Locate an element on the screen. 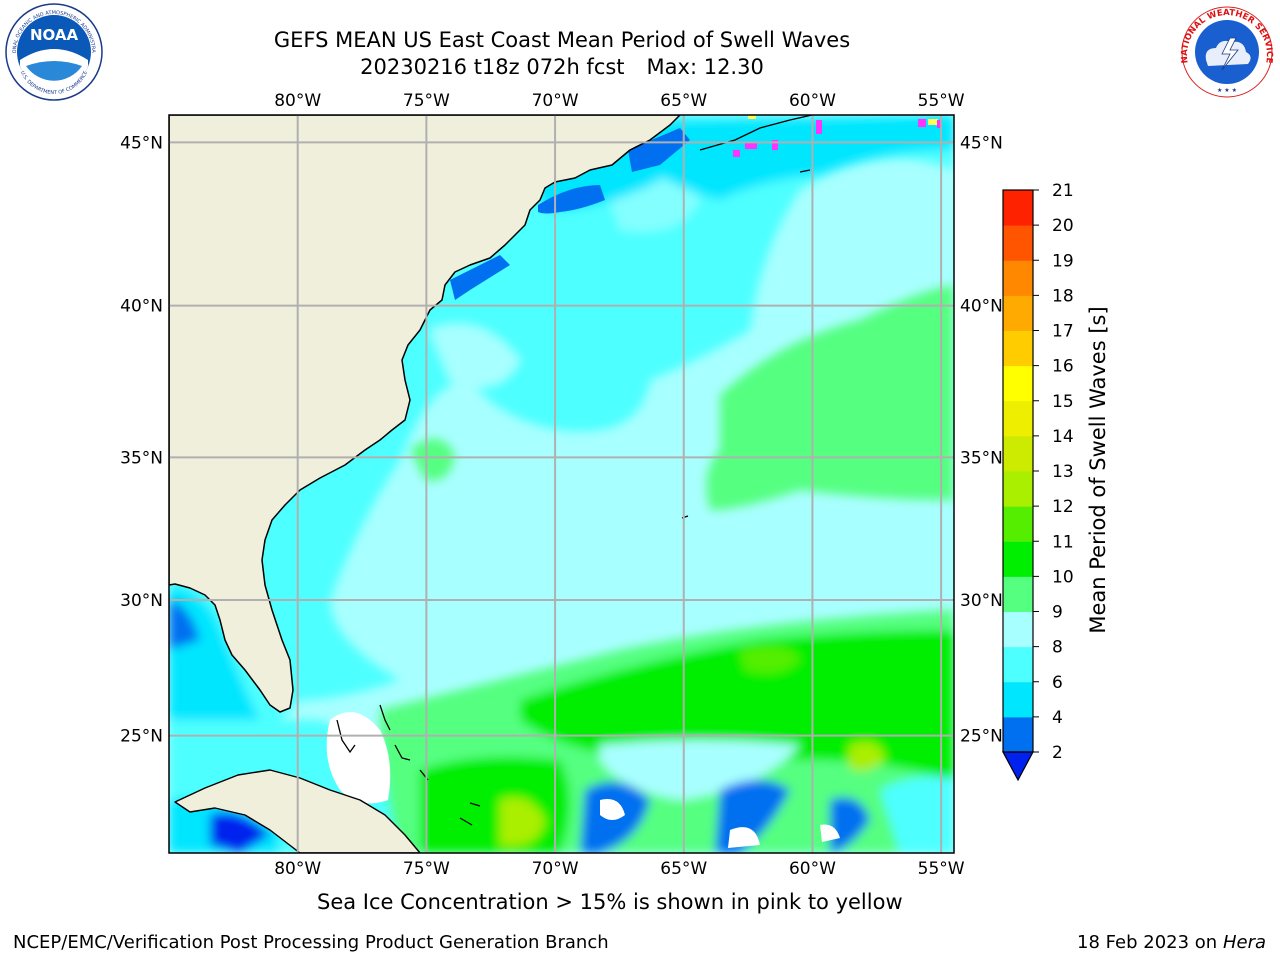  lat-tick-right-1: 40°N is located at coordinates (981, 307).